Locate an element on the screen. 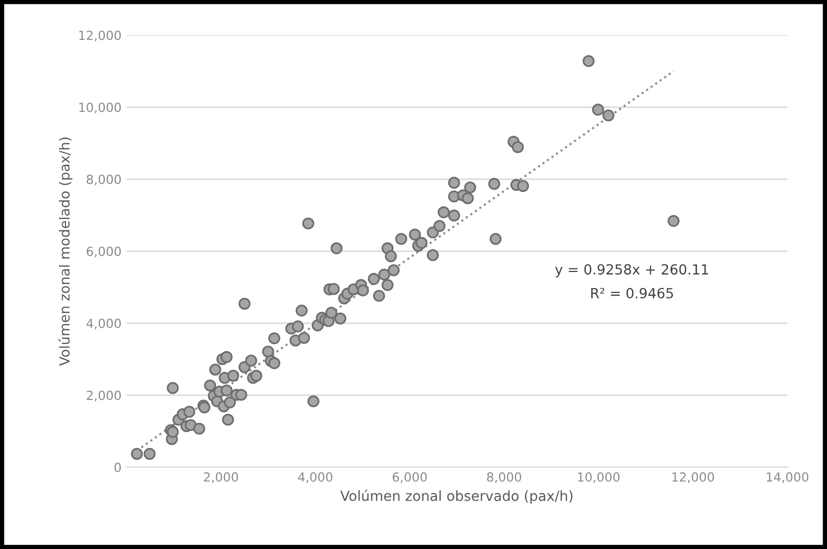 The width and height of the screenshot is (827, 549). y-tick-label: 8,000 is located at coordinates (103, 180).